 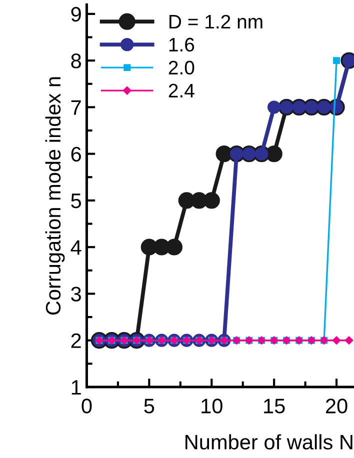 I want to click on y-tick-label: 5, so click(x=76, y=201).